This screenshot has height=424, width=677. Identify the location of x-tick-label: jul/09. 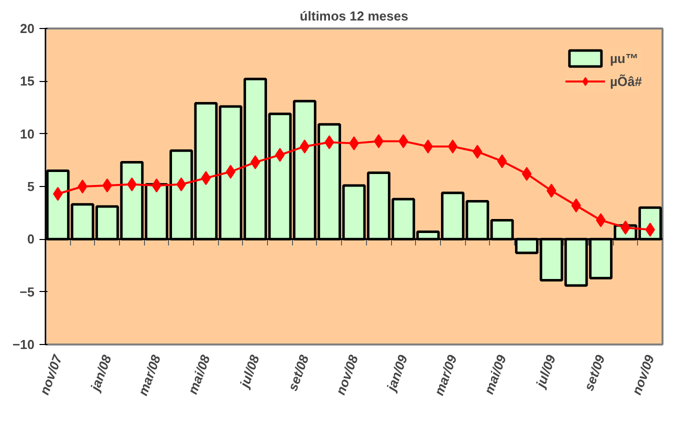
(545, 372).